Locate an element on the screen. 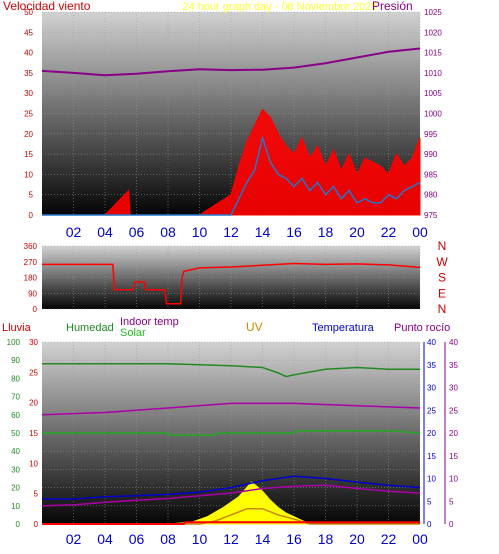 The image size is (499, 554). panel1-pressure-axis: 975 980 985 990 995 1000 1005 1010 1015 1020 1025 is located at coordinates (433, 114).